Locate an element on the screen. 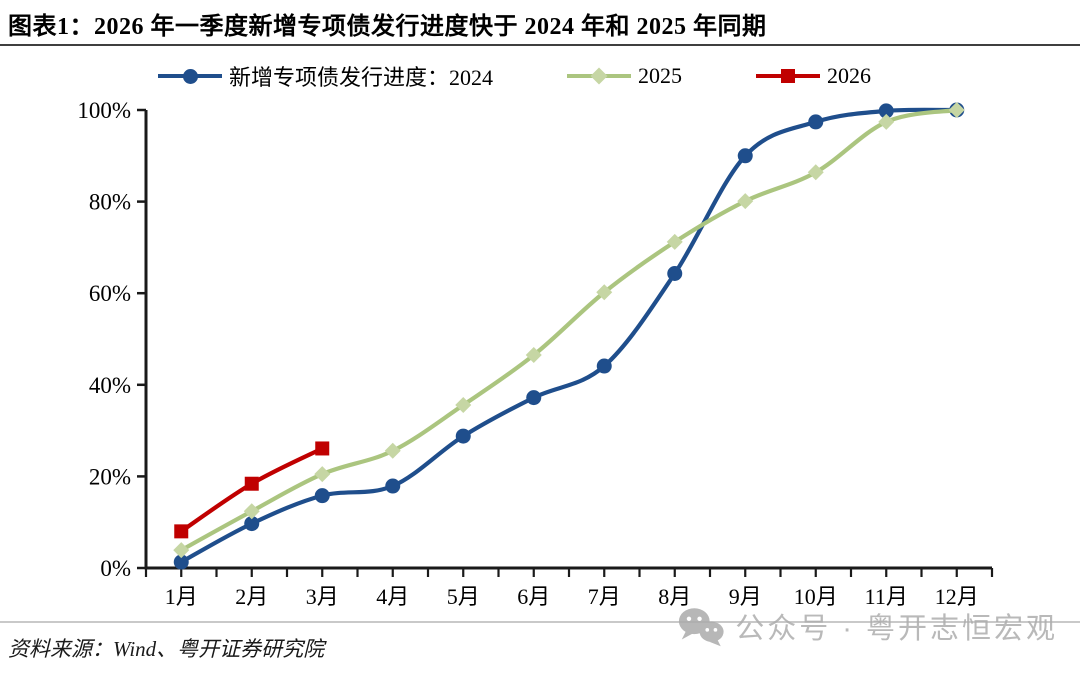  y-tick-label: 0% is located at coordinates (115, 568).